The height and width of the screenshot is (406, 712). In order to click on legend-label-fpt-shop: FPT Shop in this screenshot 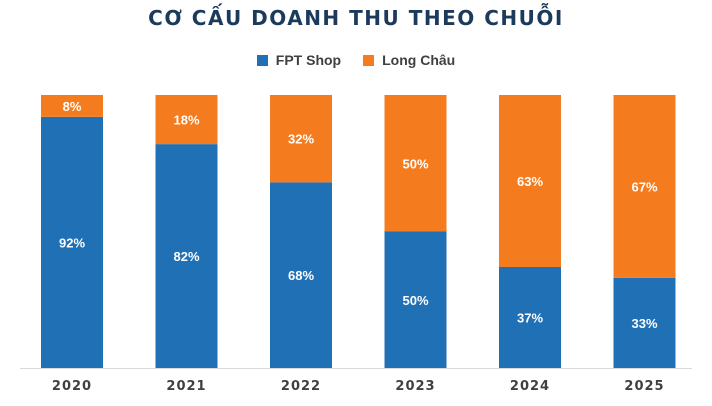, I will do `click(308, 60)`.